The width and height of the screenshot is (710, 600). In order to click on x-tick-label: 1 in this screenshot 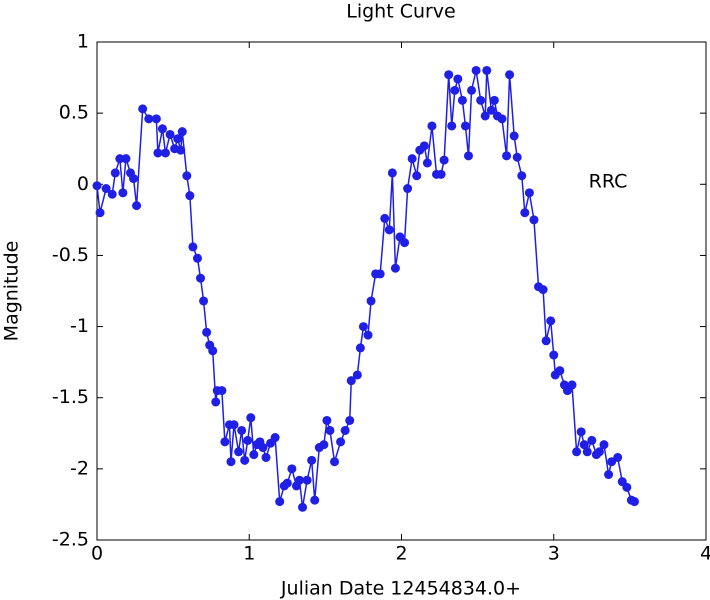, I will do `click(249, 554)`.